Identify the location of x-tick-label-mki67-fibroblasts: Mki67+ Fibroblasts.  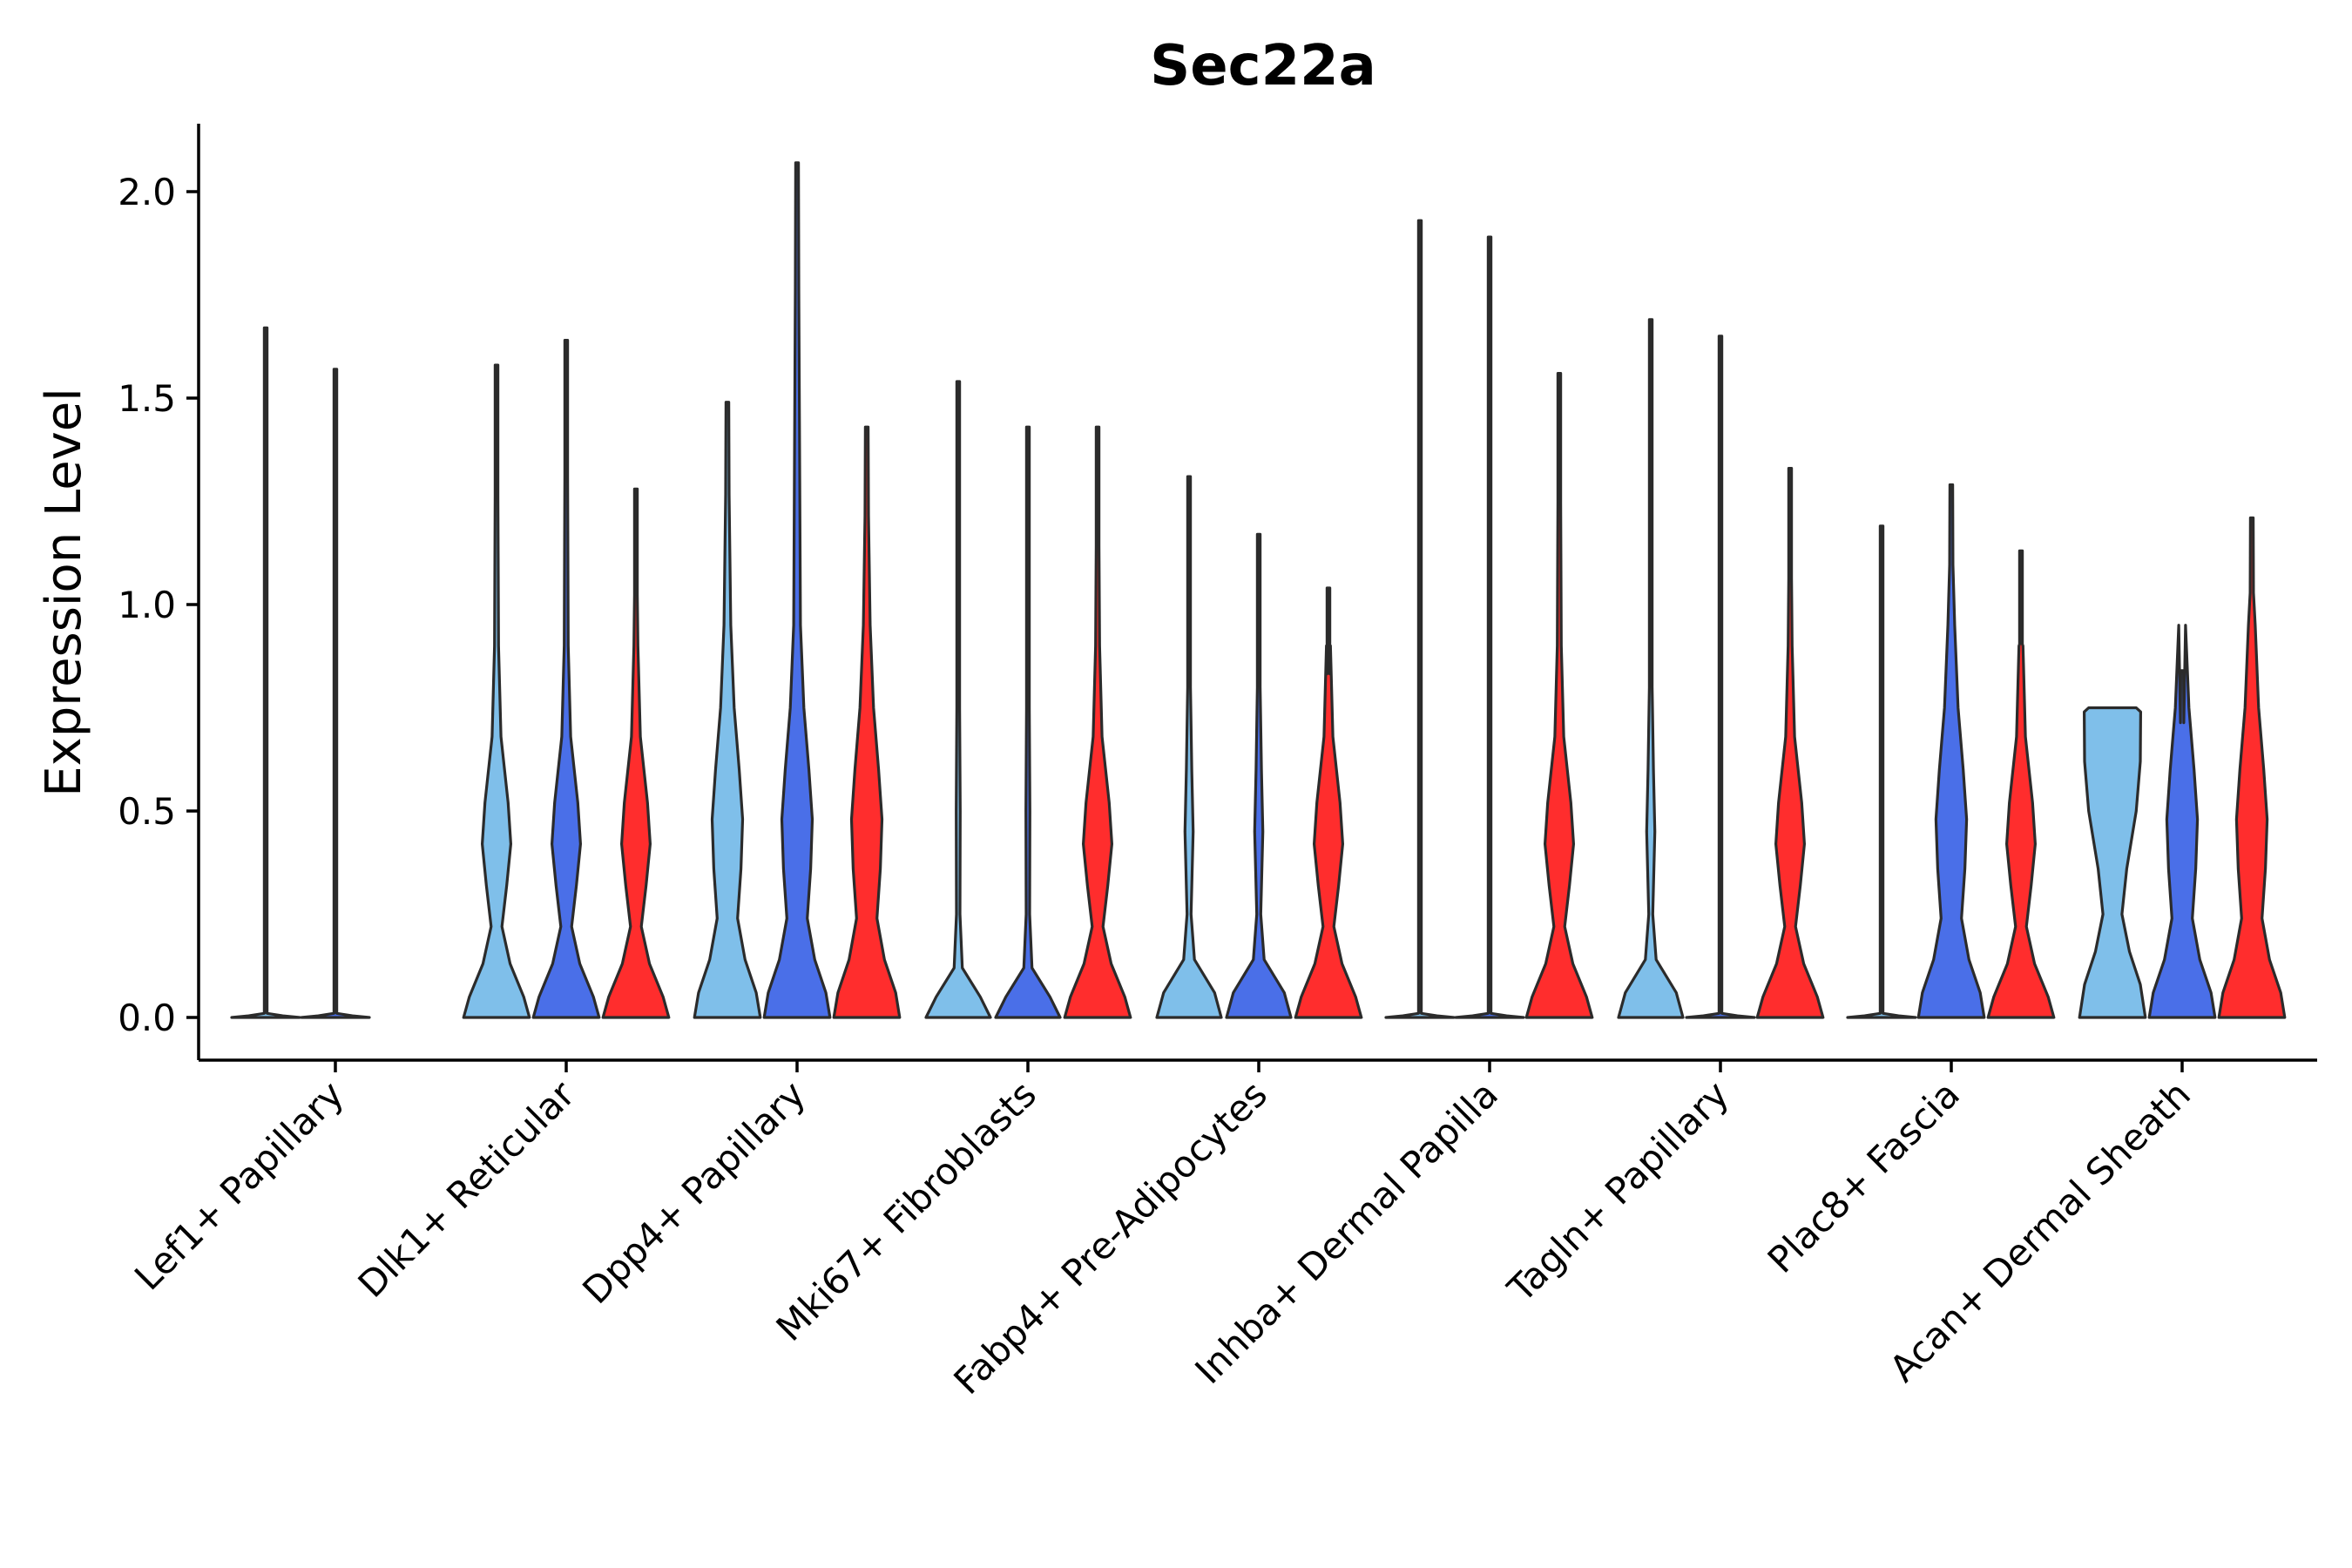
(906, 1210).